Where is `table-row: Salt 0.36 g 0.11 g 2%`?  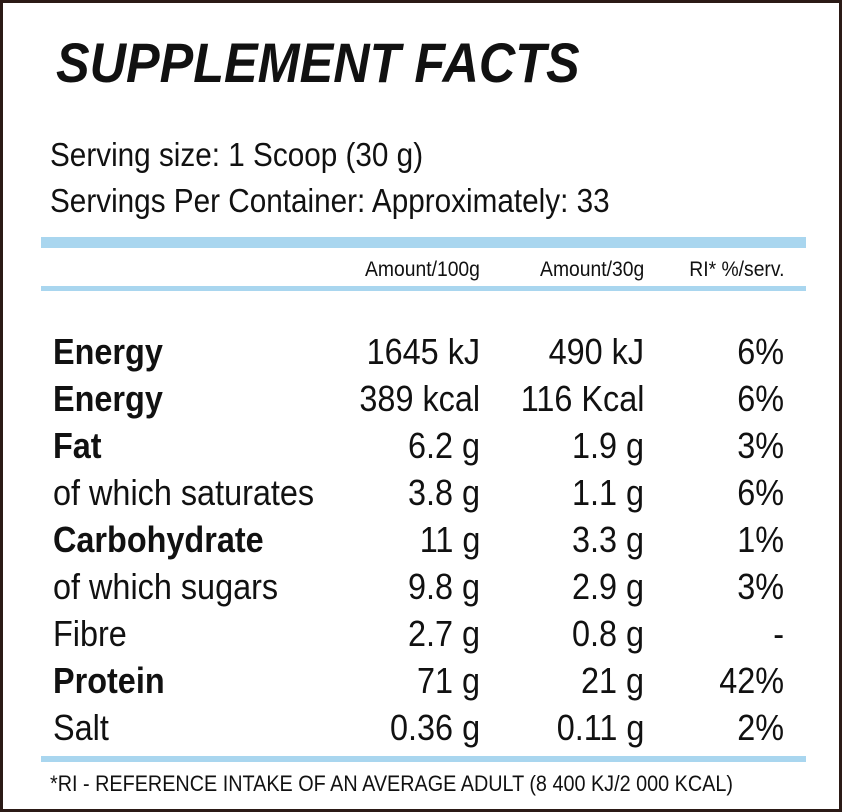
table-row: Salt 0.36 g 0.11 g 2% is located at coordinates (421, 728).